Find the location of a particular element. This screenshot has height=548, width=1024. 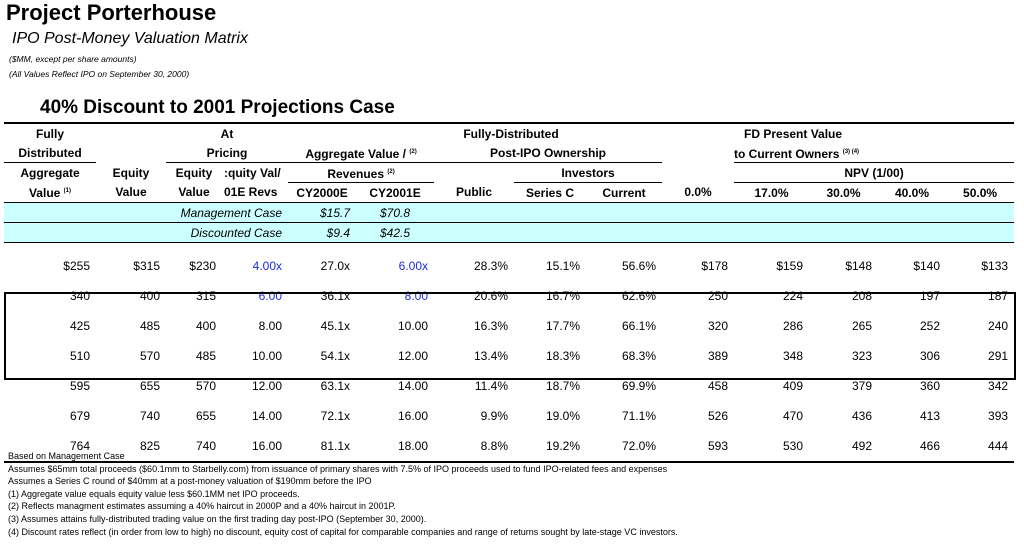

cell-npv-50: 291 is located at coordinates (998, 356).